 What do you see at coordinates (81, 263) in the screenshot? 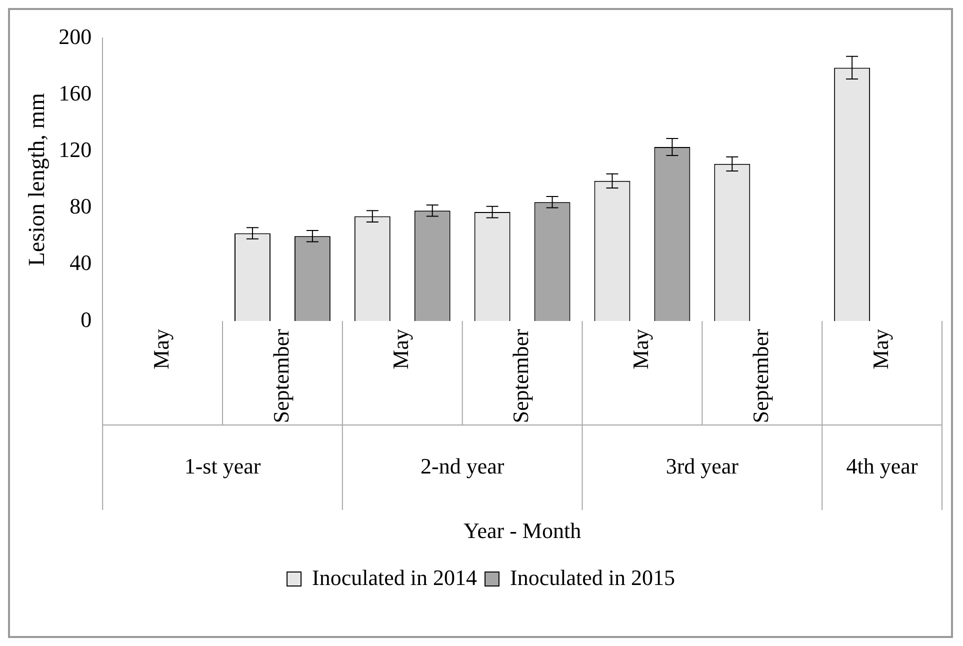
I see `y-tick-label: 40` at bounding box center [81, 263].